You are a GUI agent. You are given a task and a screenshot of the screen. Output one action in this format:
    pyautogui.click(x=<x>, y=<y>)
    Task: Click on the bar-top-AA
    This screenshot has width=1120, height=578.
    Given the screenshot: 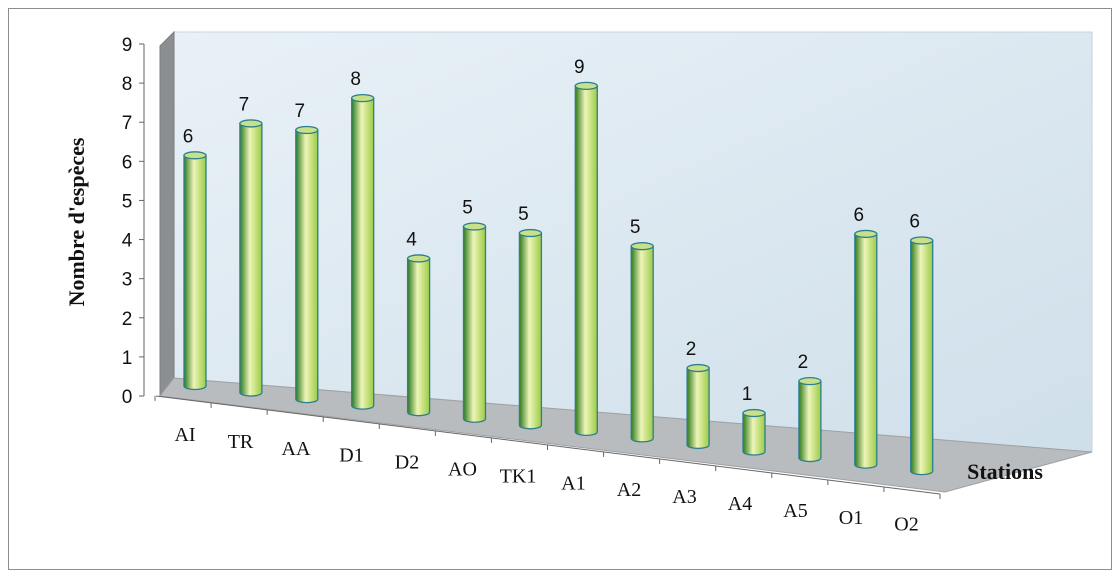 What is the action you would take?
    pyautogui.click(x=307, y=130)
    